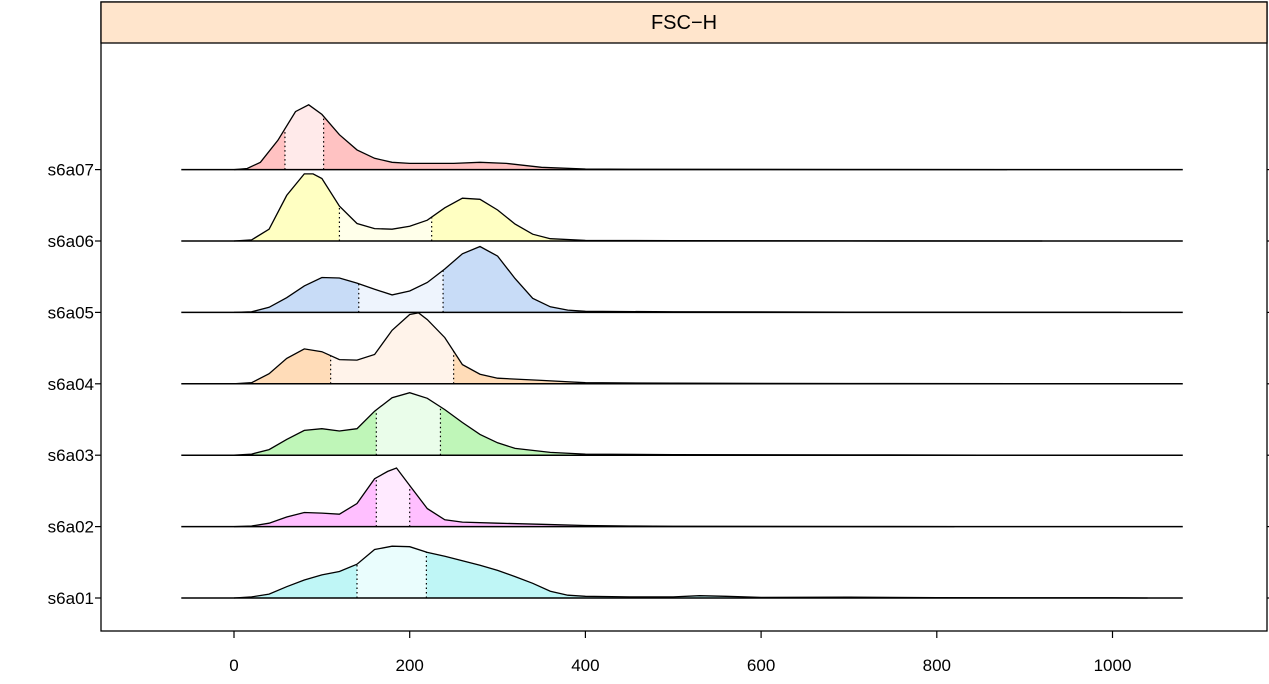 This screenshot has height=684, width=1269. Describe the element at coordinates (410, 665) in the screenshot. I see `x-tick-label-200: 200` at that location.